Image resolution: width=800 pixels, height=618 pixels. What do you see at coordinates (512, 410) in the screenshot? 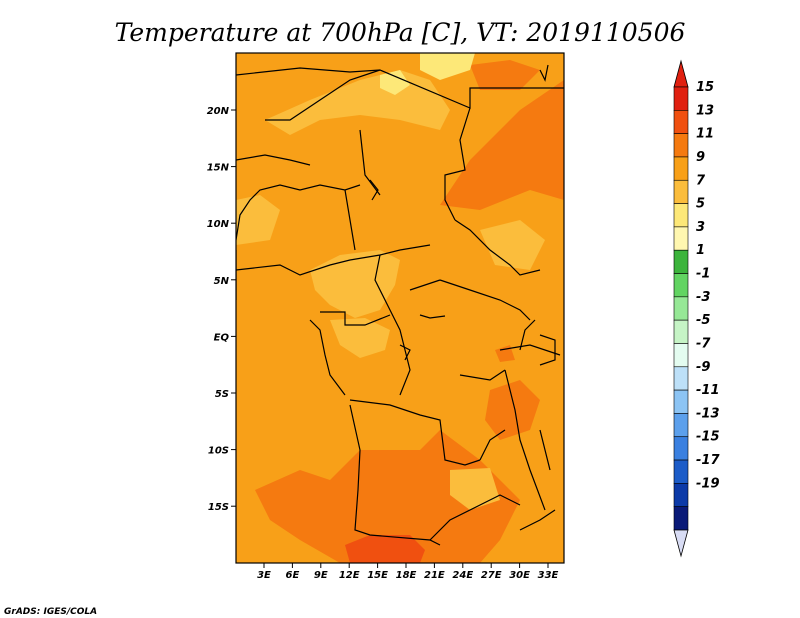
I see `warm-region-east` at bounding box center [512, 410].